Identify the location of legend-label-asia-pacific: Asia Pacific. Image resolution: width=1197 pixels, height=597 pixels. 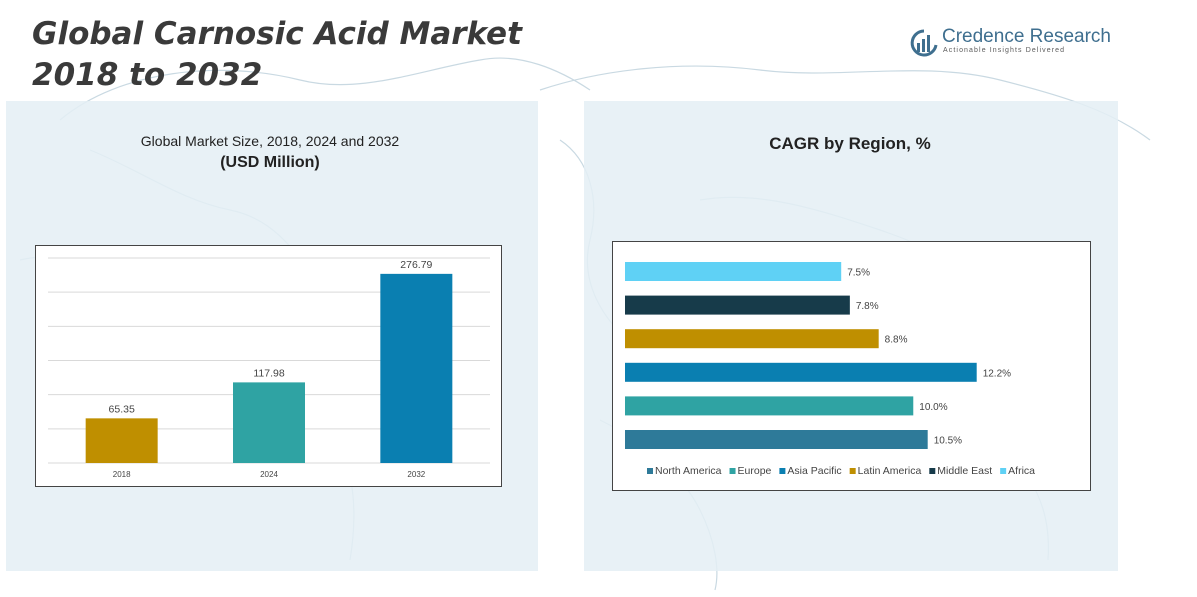
(814, 471).